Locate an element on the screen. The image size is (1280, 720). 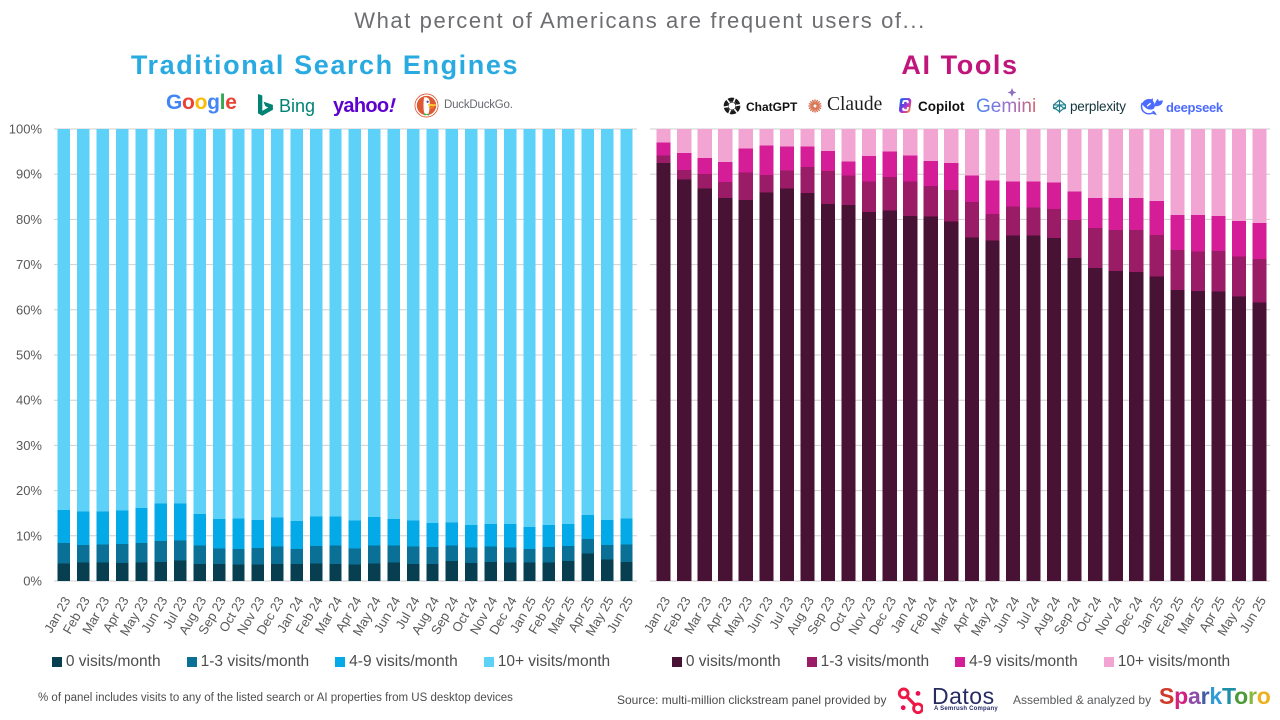
svg-text: Gemini is located at coordinates (1006, 106).